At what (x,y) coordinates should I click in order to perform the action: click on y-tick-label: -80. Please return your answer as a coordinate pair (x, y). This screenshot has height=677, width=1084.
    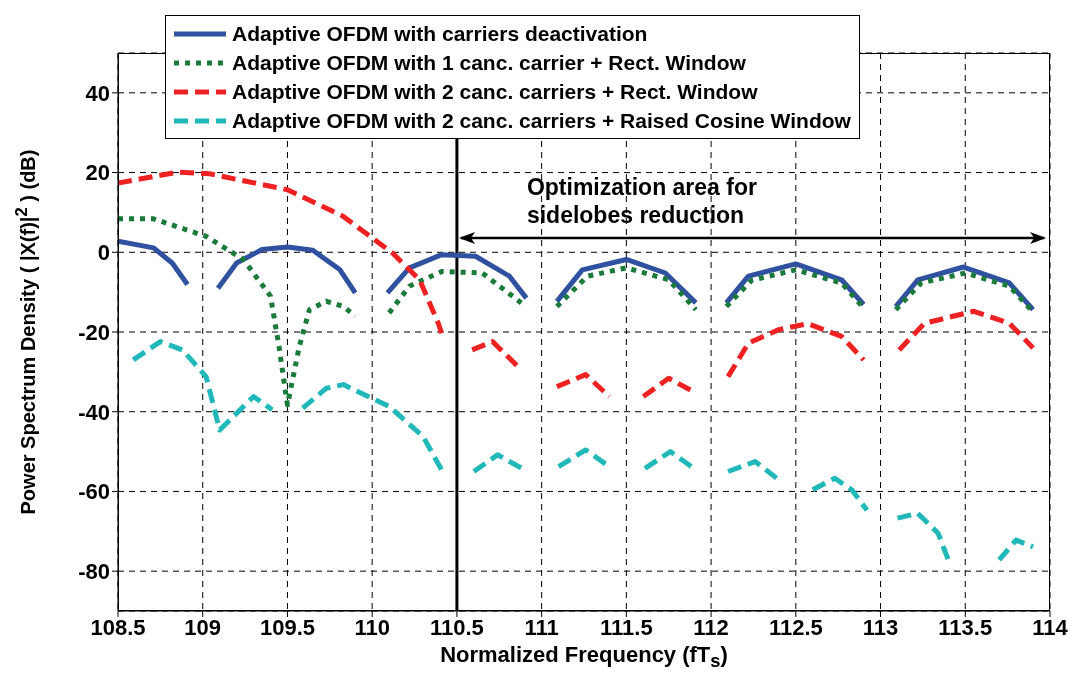
    Looking at the image, I should click on (94, 571).